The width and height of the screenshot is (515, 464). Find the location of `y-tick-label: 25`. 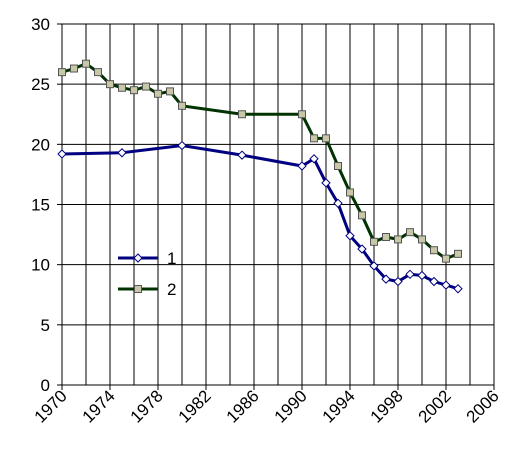

y-tick-label: 25 is located at coordinates (40, 84).